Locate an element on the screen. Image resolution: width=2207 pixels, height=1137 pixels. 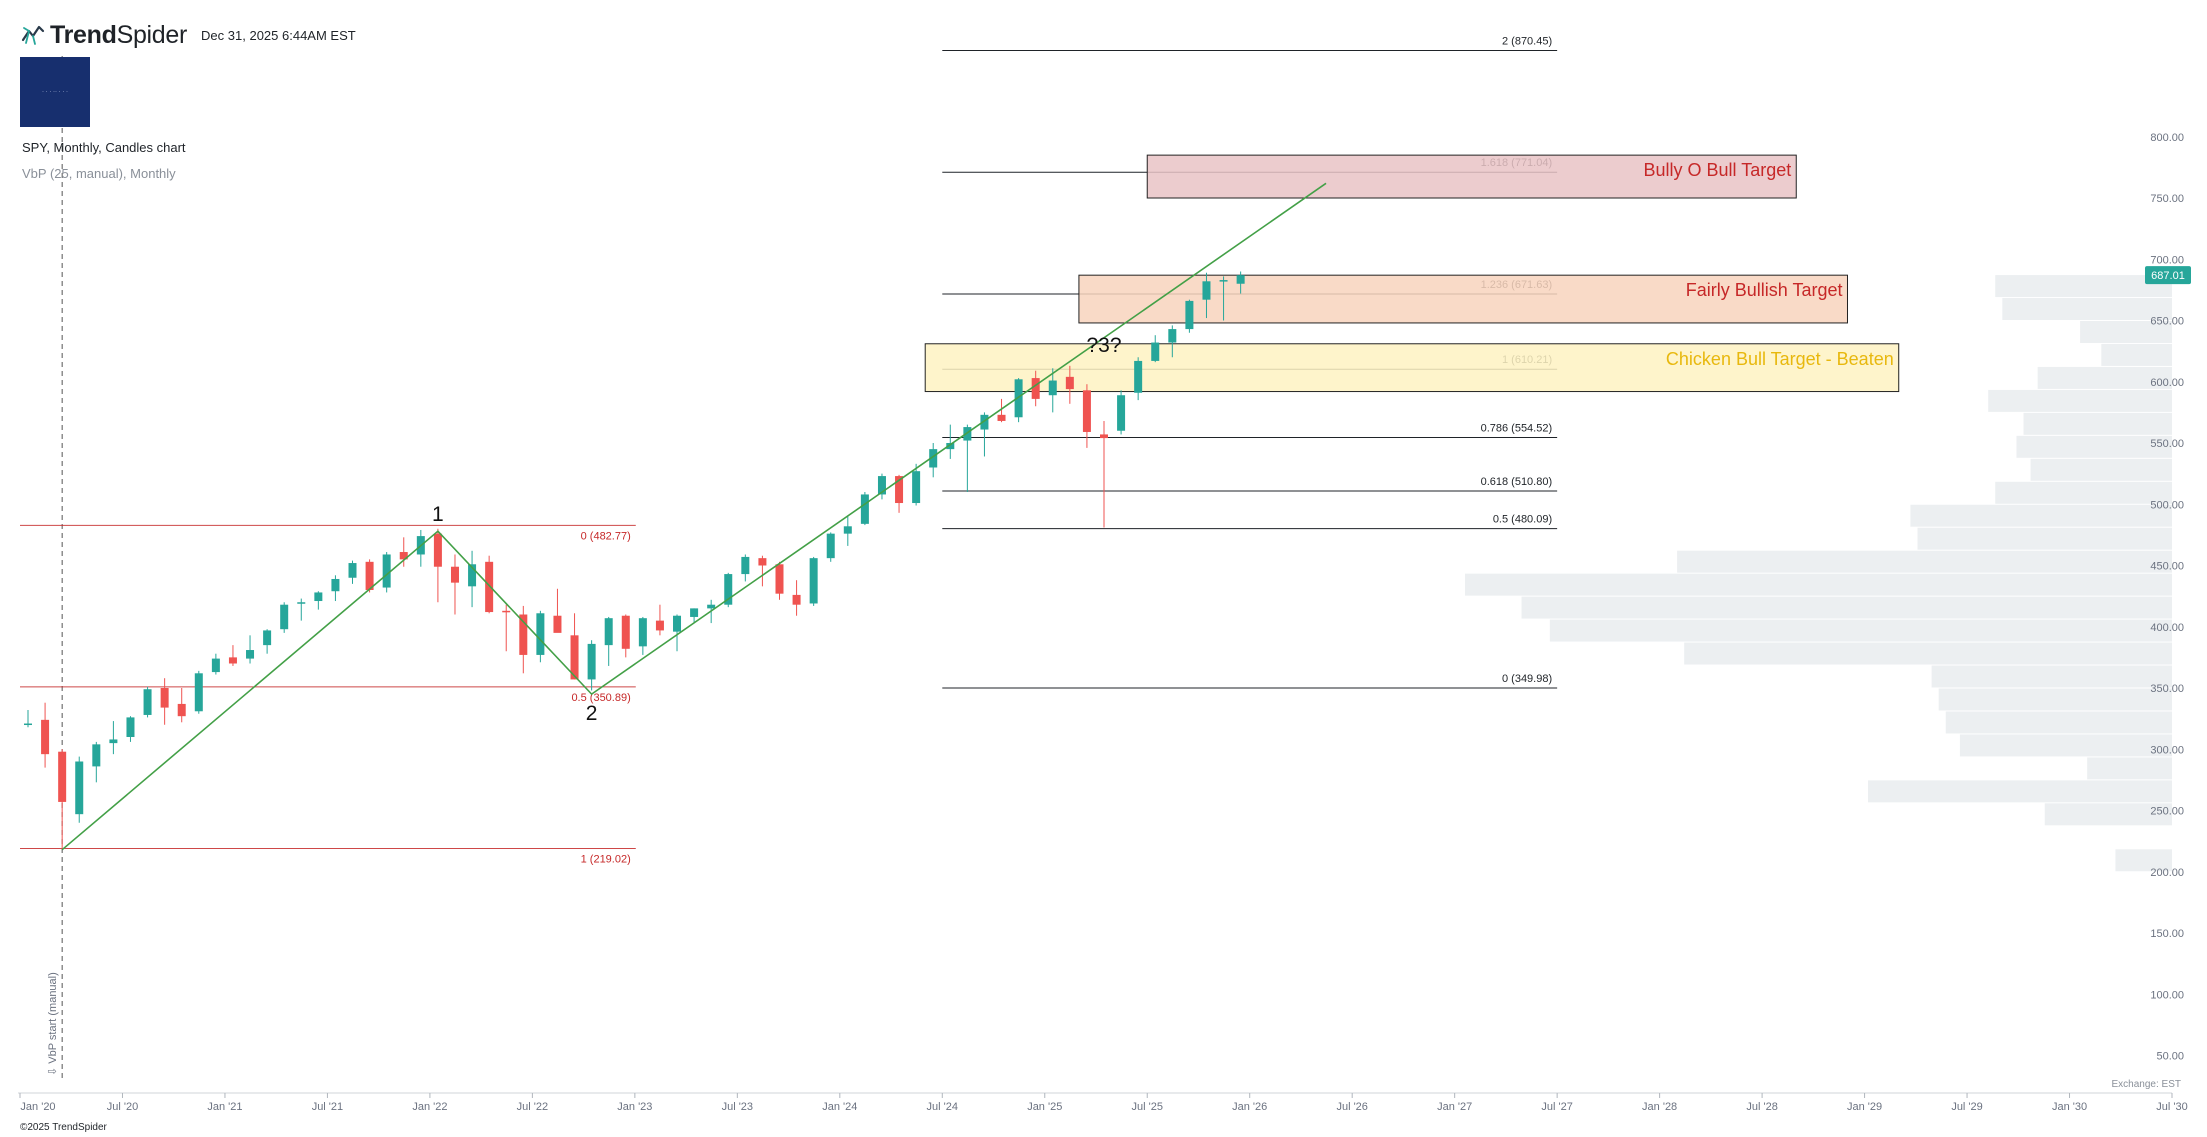
y-tick-label: 50.00 is located at coordinates (2170, 1057).